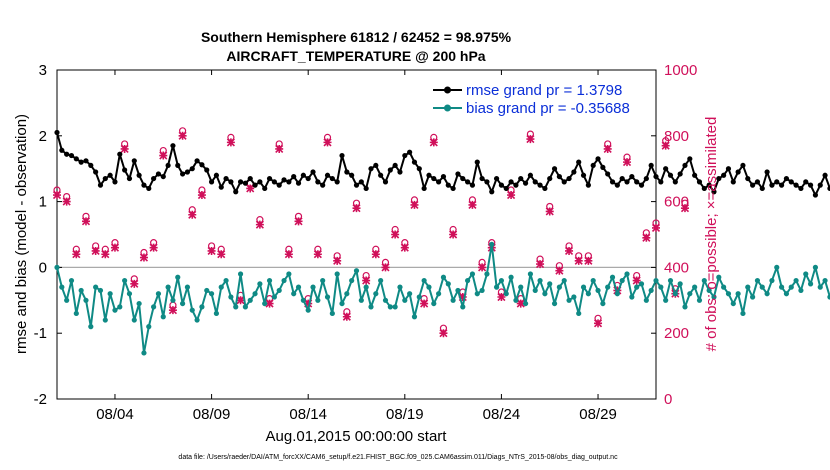 The height and width of the screenshot is (470, 830). What do you see at coordinates (442, 163) in the screenshot?
I see `rmse-series` at bounding box center [442, 163].